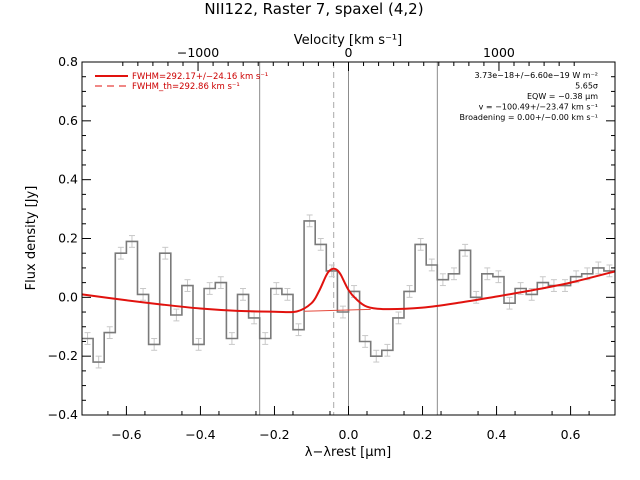 The image size is (640, 480). Describe the element at coordinates (536, 75) in the screenshot. I see `fit-annotation: 3.73e−18+/−6.60e−19 W m⁻²` at that location.